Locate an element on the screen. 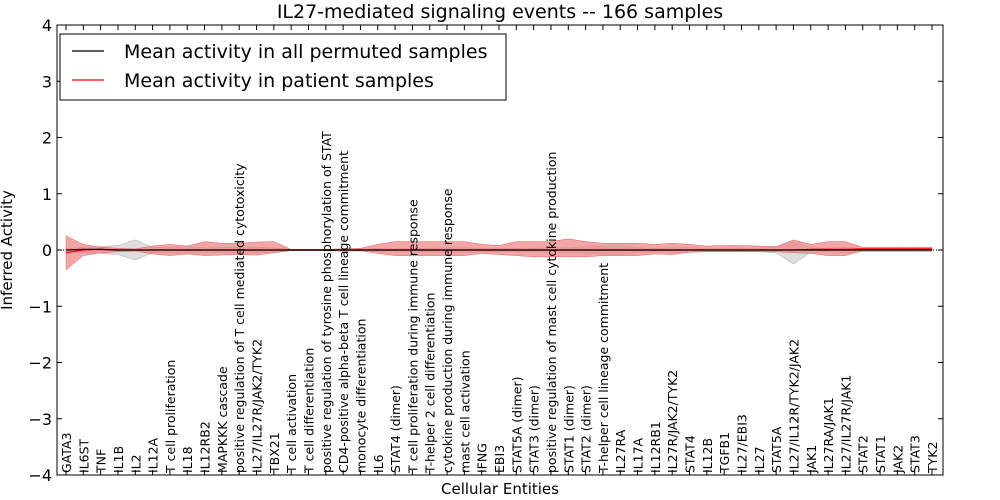 This screenshot has height=500, width=1000. x-tick-label: IL1B is located at coordinates (118, 459).